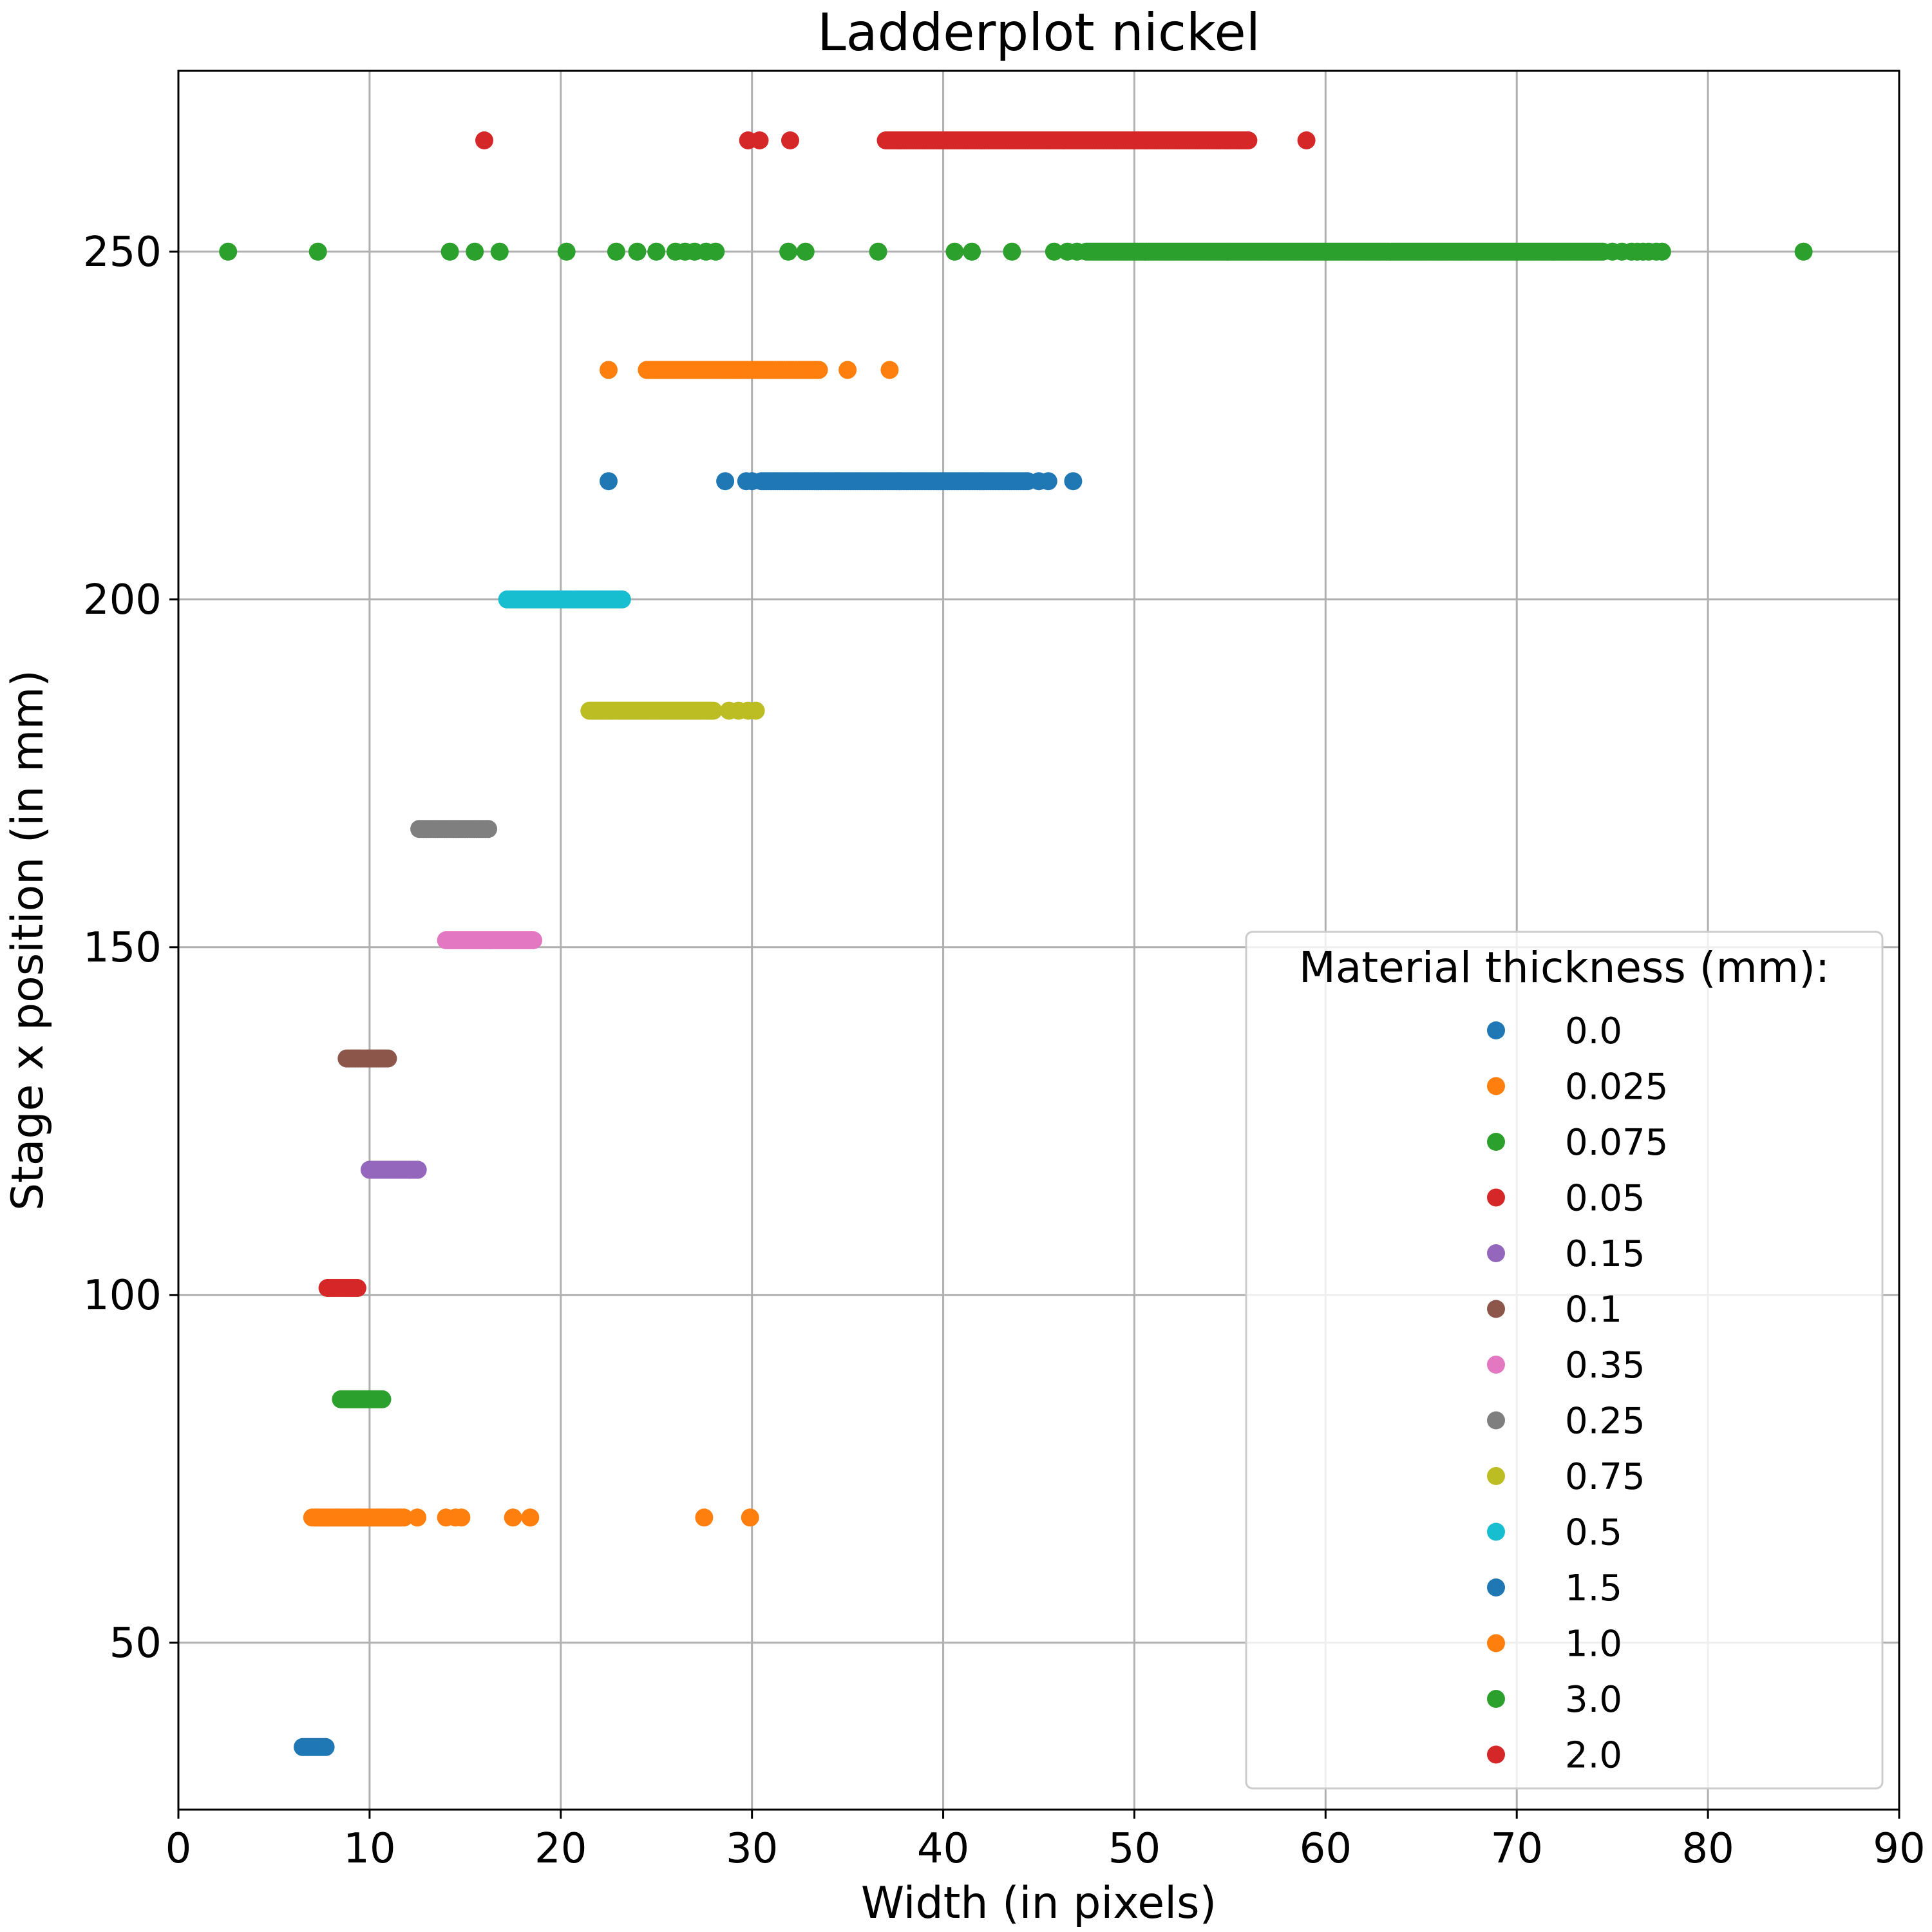  Describe the element at coordinates (28, 941) in the screenshot. I see `y-axis-label: Stage x position (in mm)` at that location.